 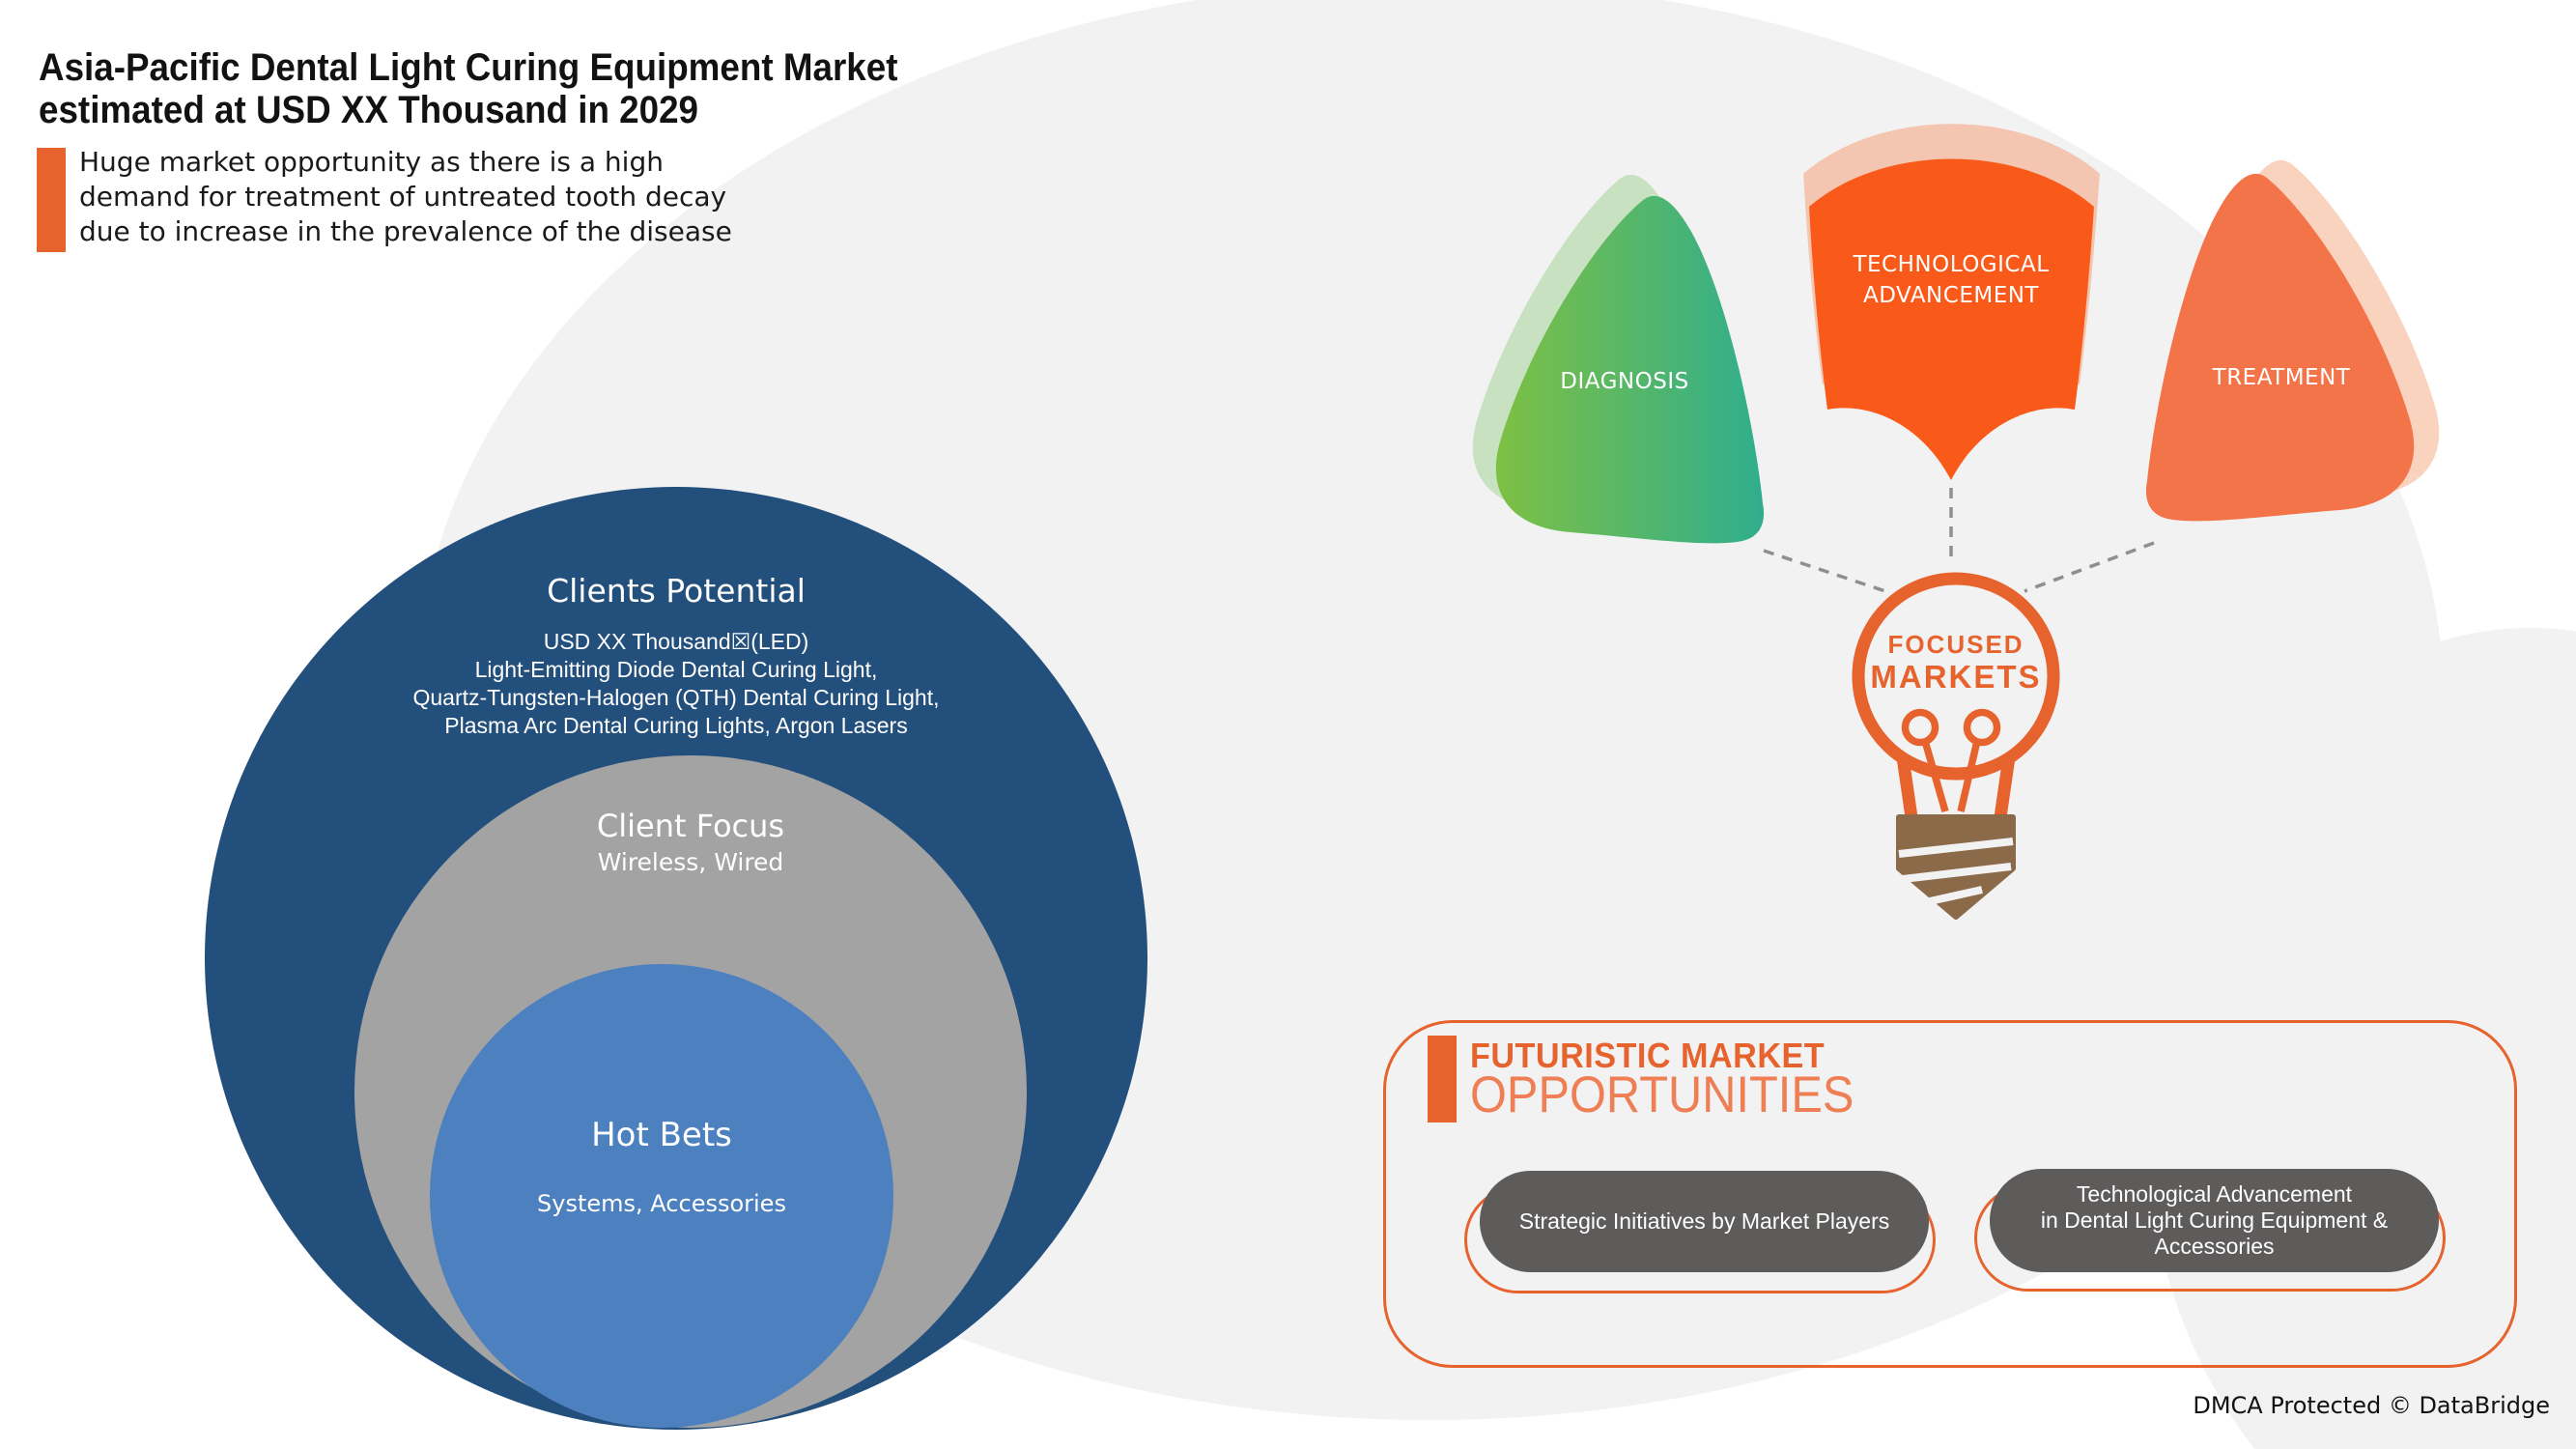 What do you see at coordinates (2281, 377) in the screenshot?
I see `treatment-label: TREATMENT` at bounding box center [2281, 377].